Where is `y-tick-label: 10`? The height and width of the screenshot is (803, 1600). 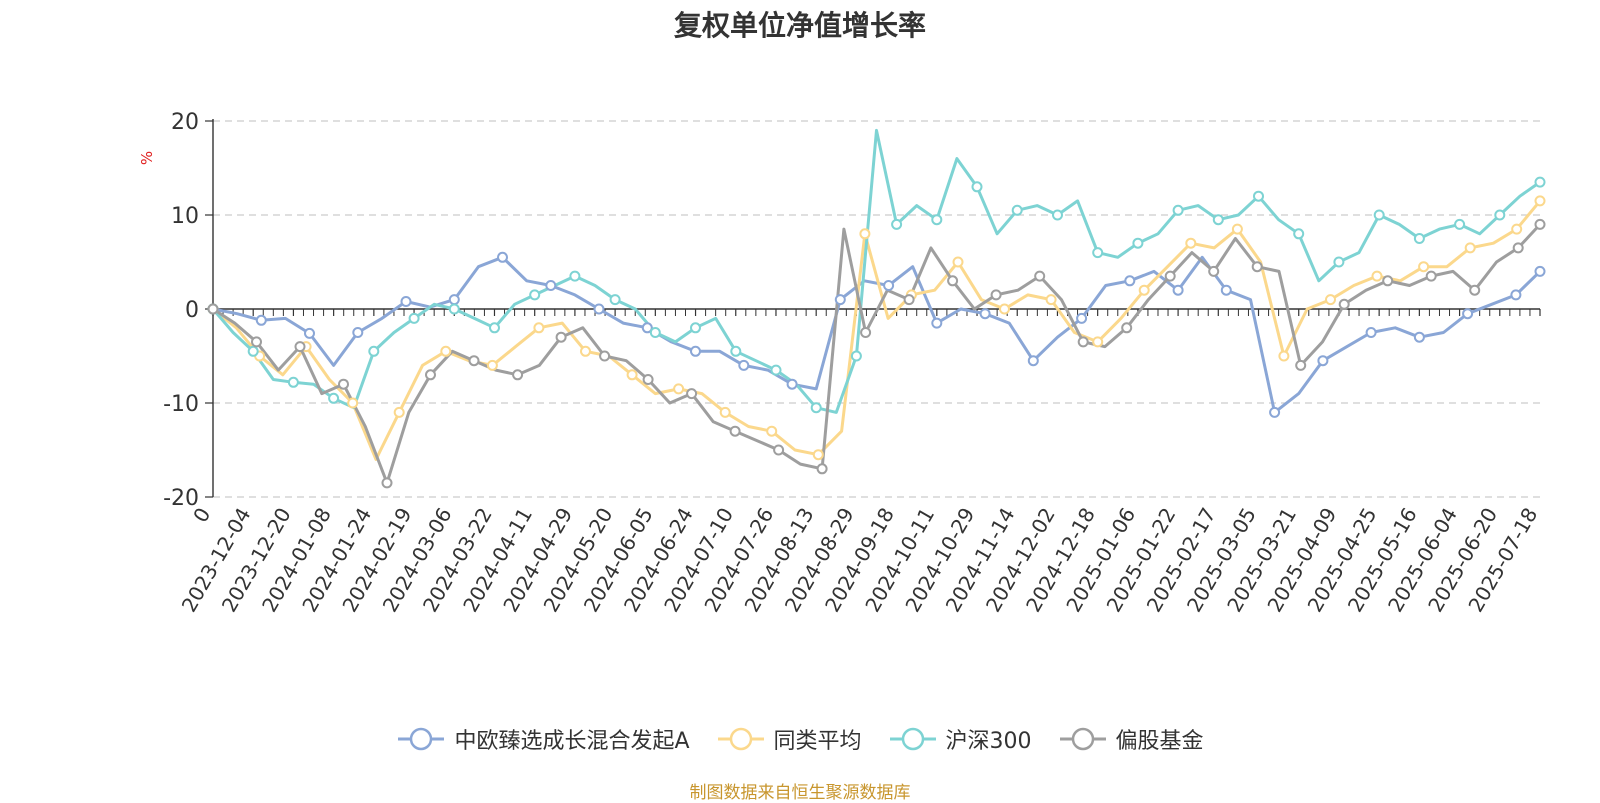
y-tick-label: 10 is located at coordinates (185, 216).